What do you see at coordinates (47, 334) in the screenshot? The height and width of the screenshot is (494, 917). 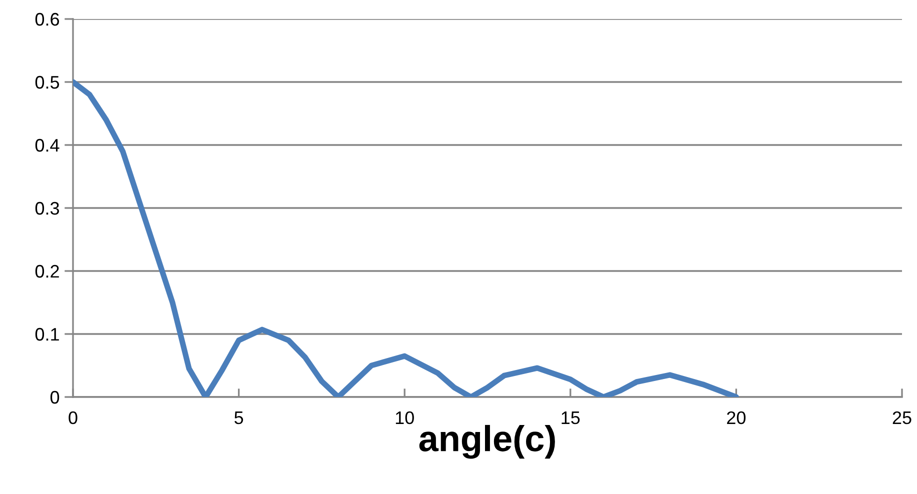 I see `y-tick-label: 0.1` at bounding box center [47, 334].